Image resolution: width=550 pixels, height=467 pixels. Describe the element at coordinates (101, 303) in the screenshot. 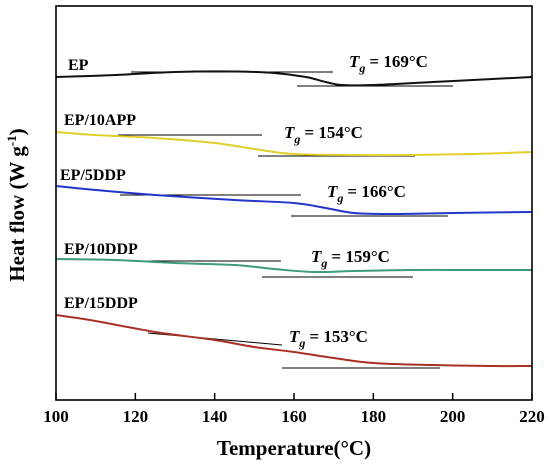

I see `series-label-4: EP/15DDP` at that location.